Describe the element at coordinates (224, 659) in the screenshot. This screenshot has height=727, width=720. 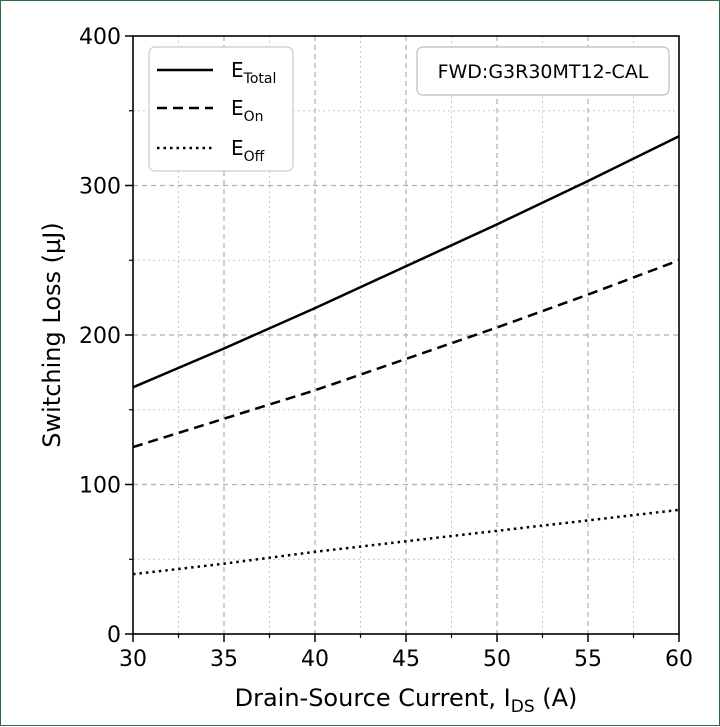
I see `x-tick-label: 35` at that location.